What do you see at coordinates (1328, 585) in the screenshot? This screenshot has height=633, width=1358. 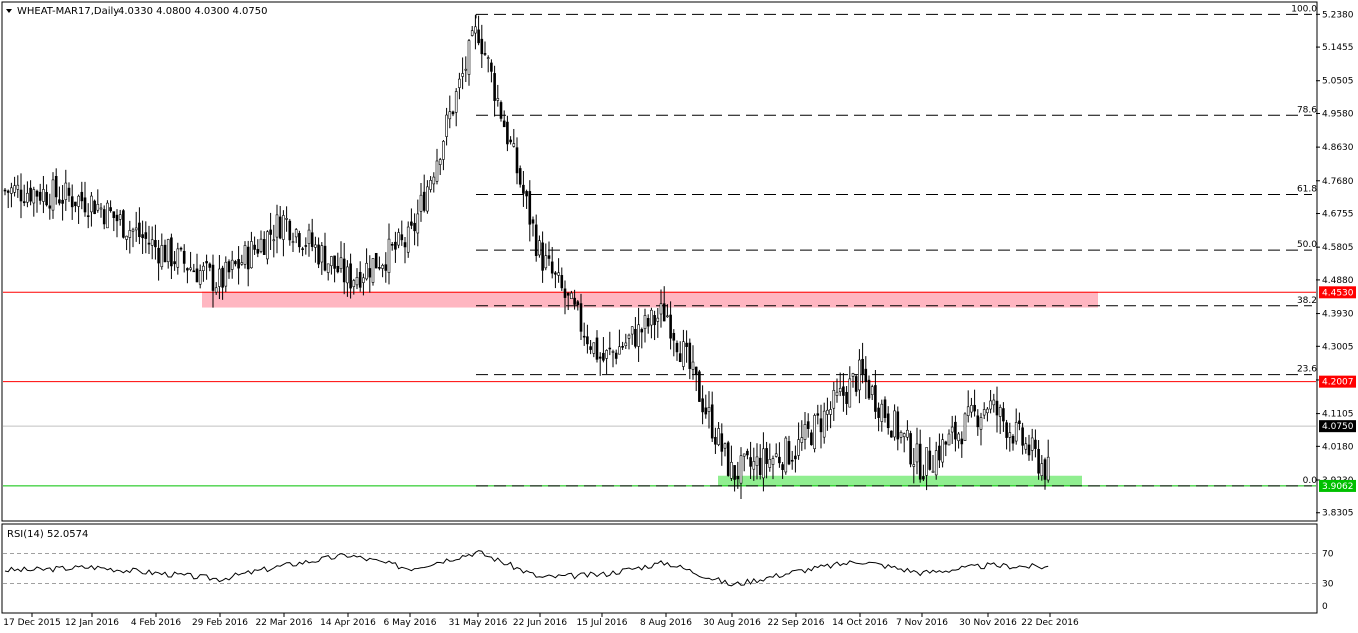 I see `rsi-axis-label: 30` at bounding box center [1328, 585].